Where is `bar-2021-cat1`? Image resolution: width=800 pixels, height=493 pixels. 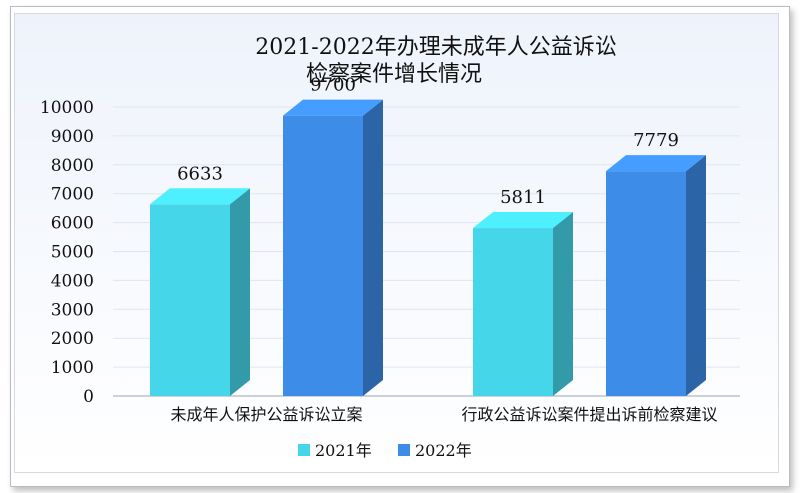 bar-2021-cat1 is located at coordinates (200, 292).